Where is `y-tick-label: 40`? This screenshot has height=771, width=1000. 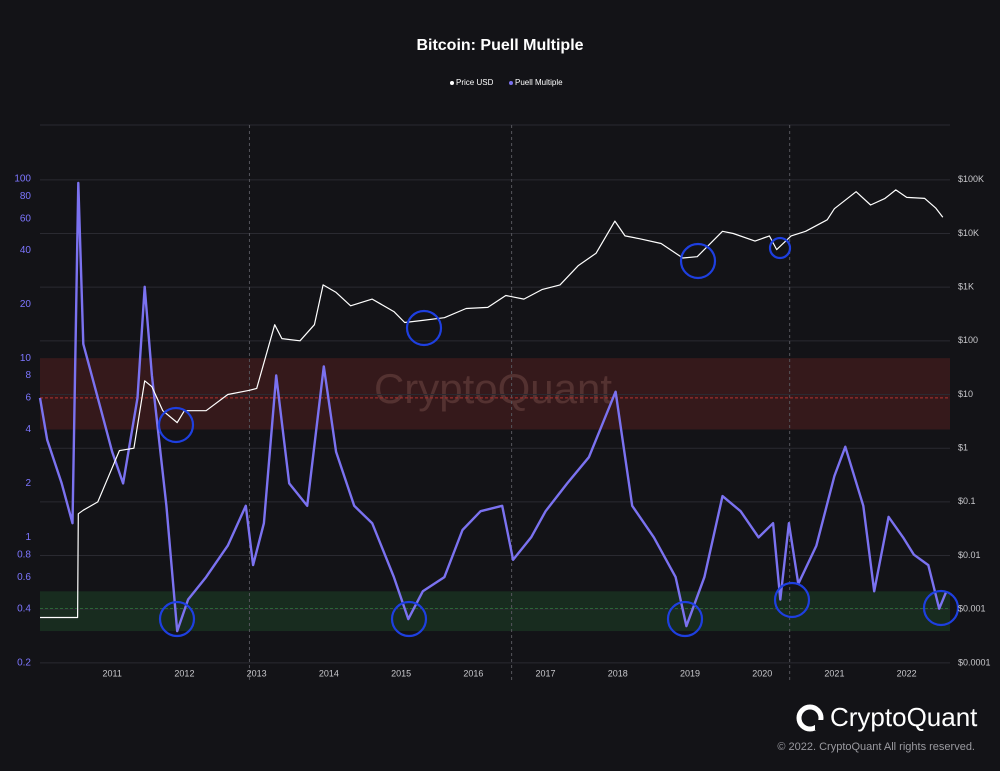 y-tick-label: 40 is located at coordinates (26, 250).